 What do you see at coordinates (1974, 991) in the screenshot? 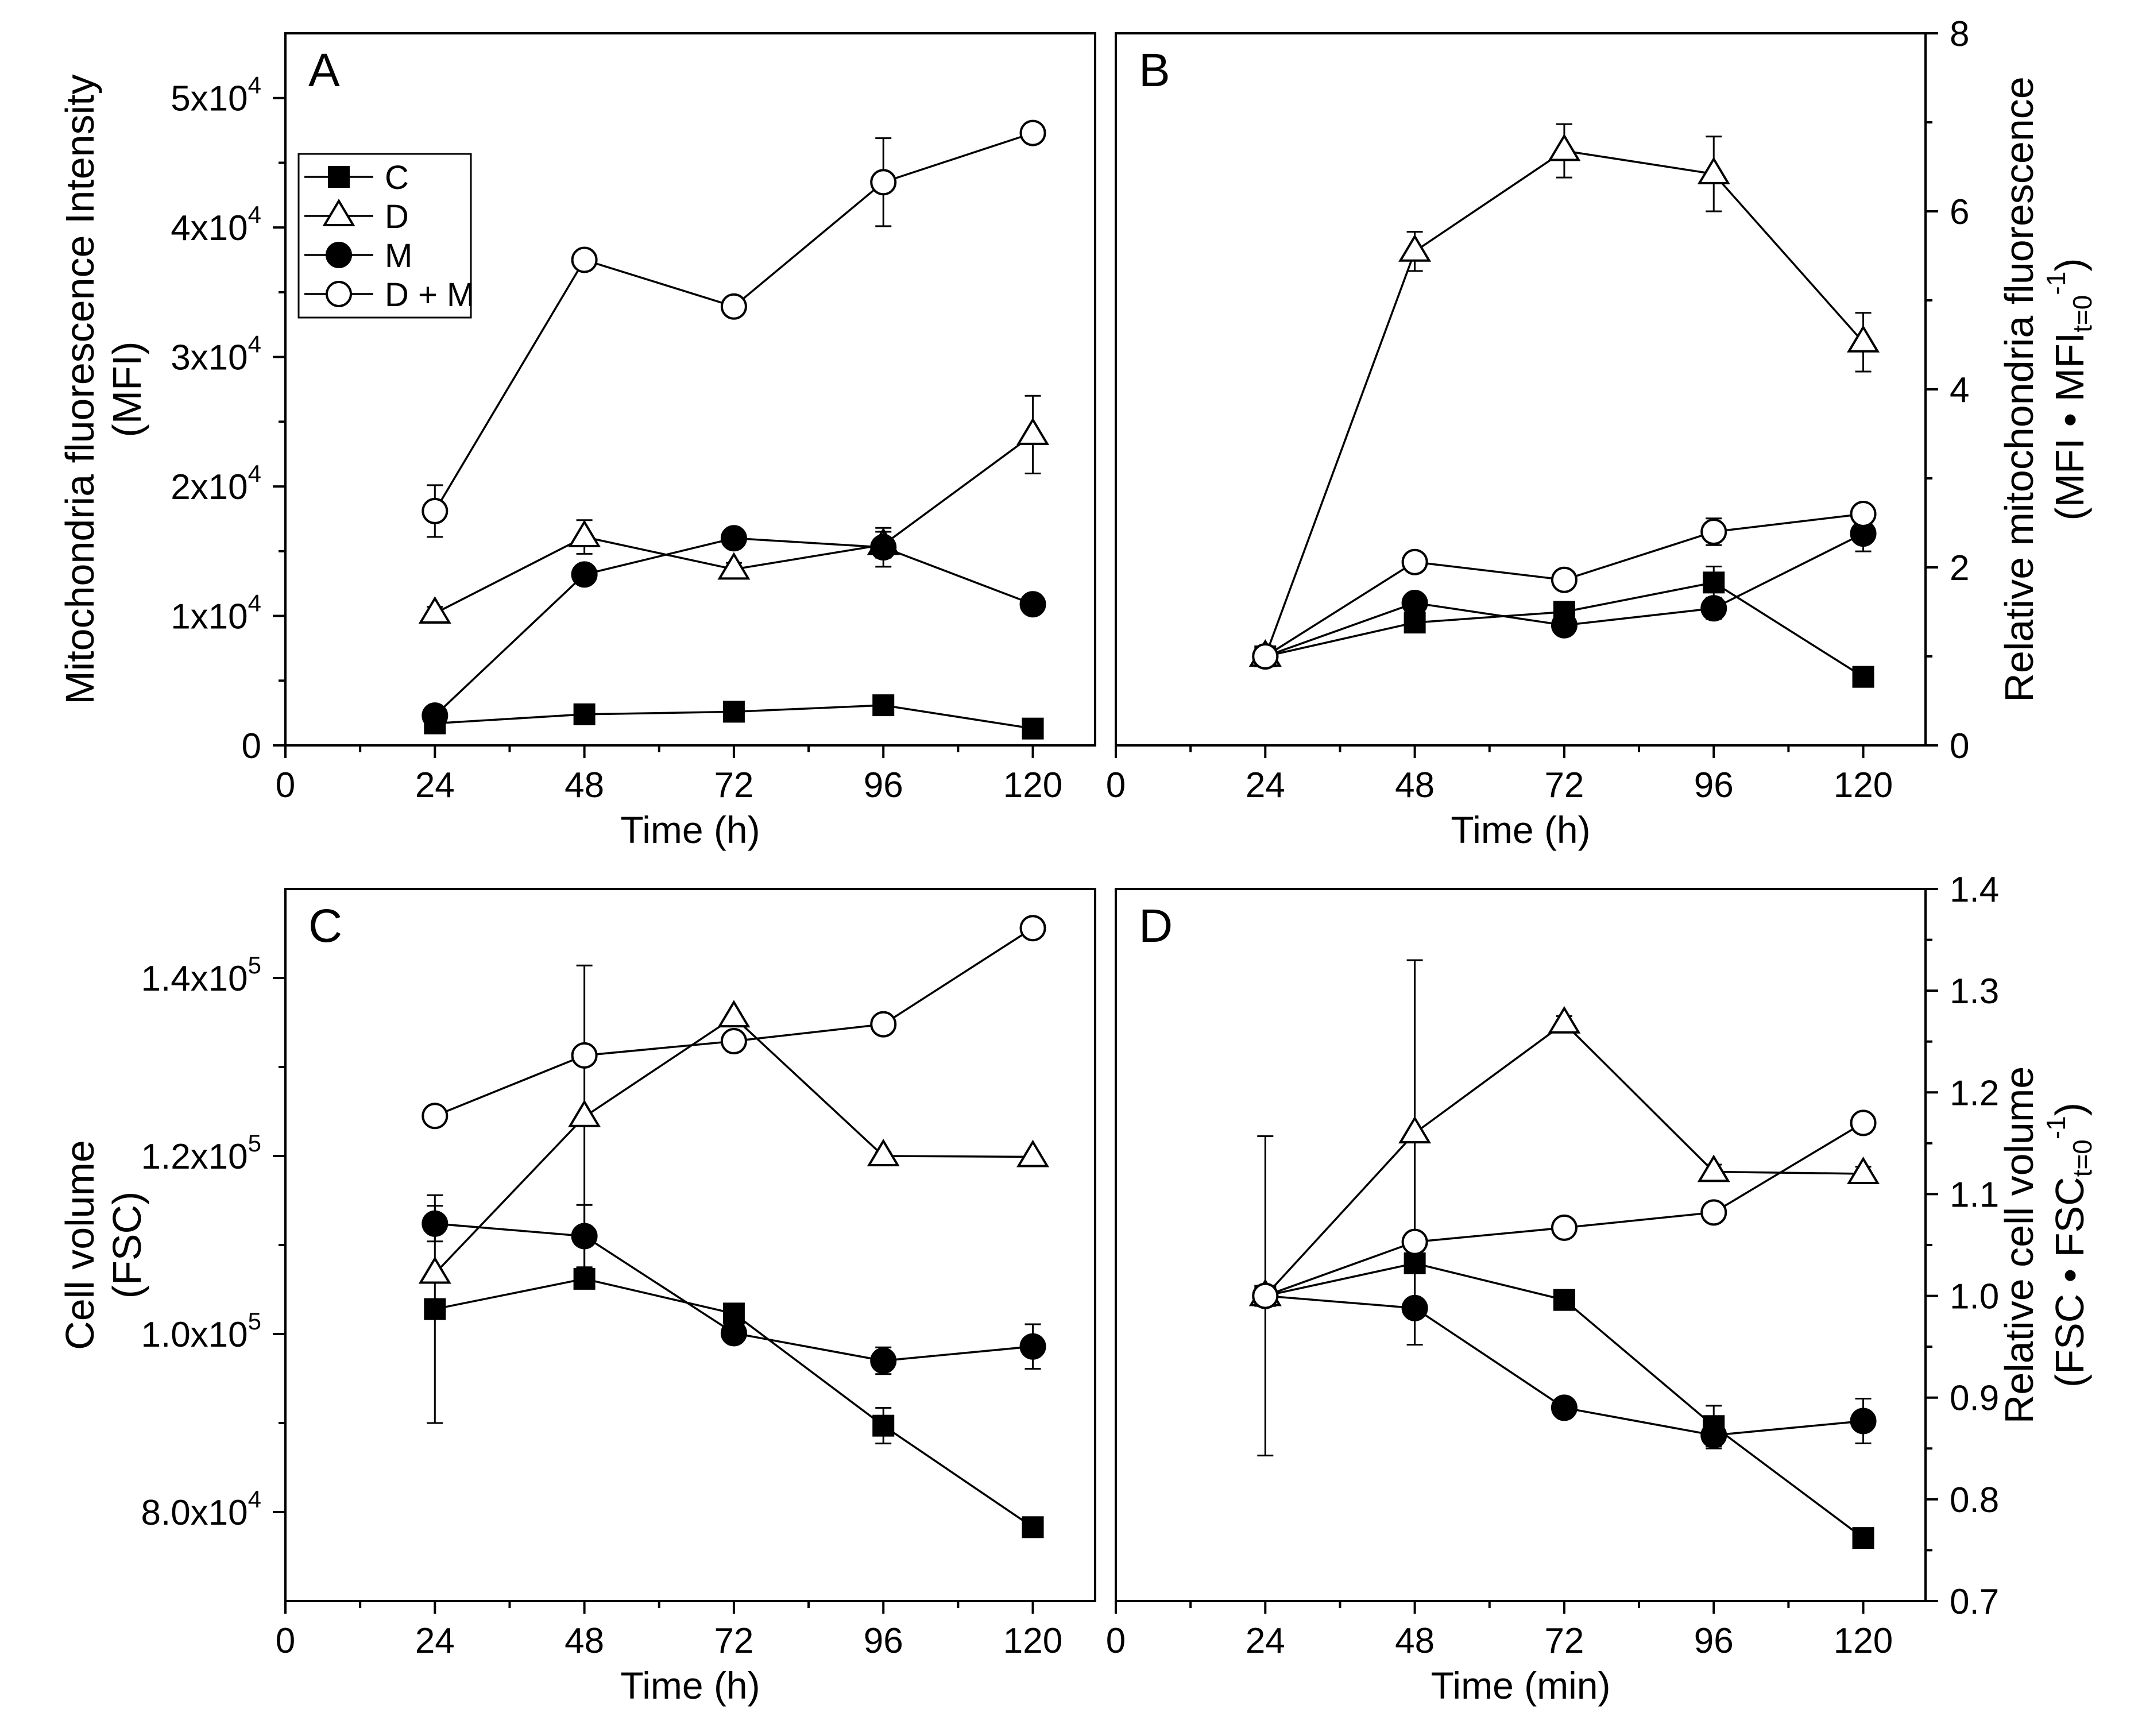
I see `y-tick-mantissa: 1.3` at bounding box center [1974, 991].